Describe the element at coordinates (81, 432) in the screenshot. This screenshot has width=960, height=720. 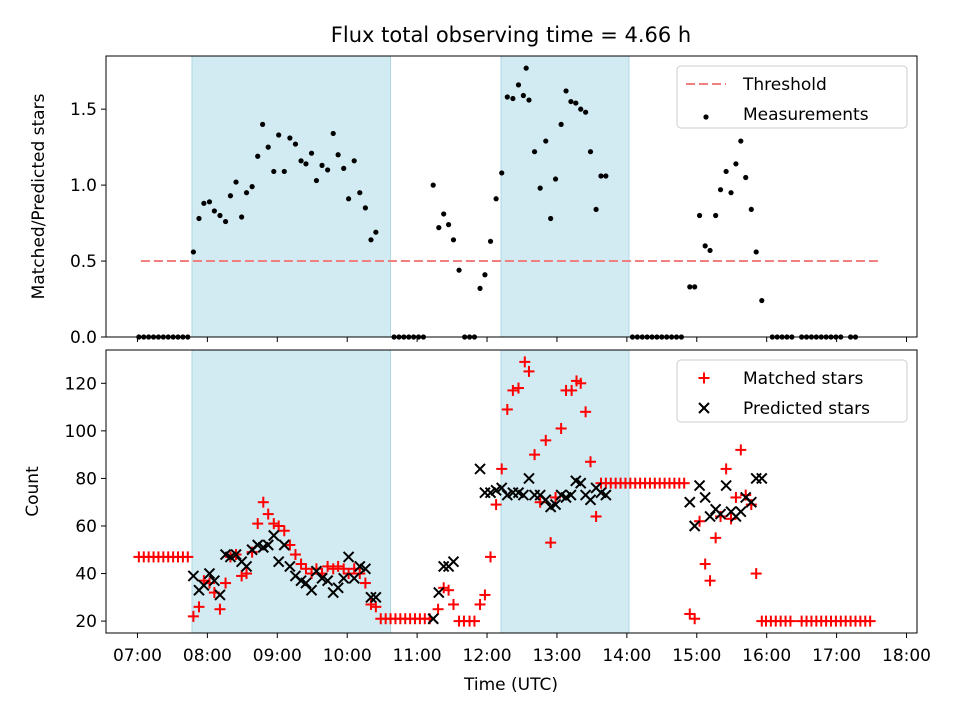
I see `y-tick-label: 100` at that location.